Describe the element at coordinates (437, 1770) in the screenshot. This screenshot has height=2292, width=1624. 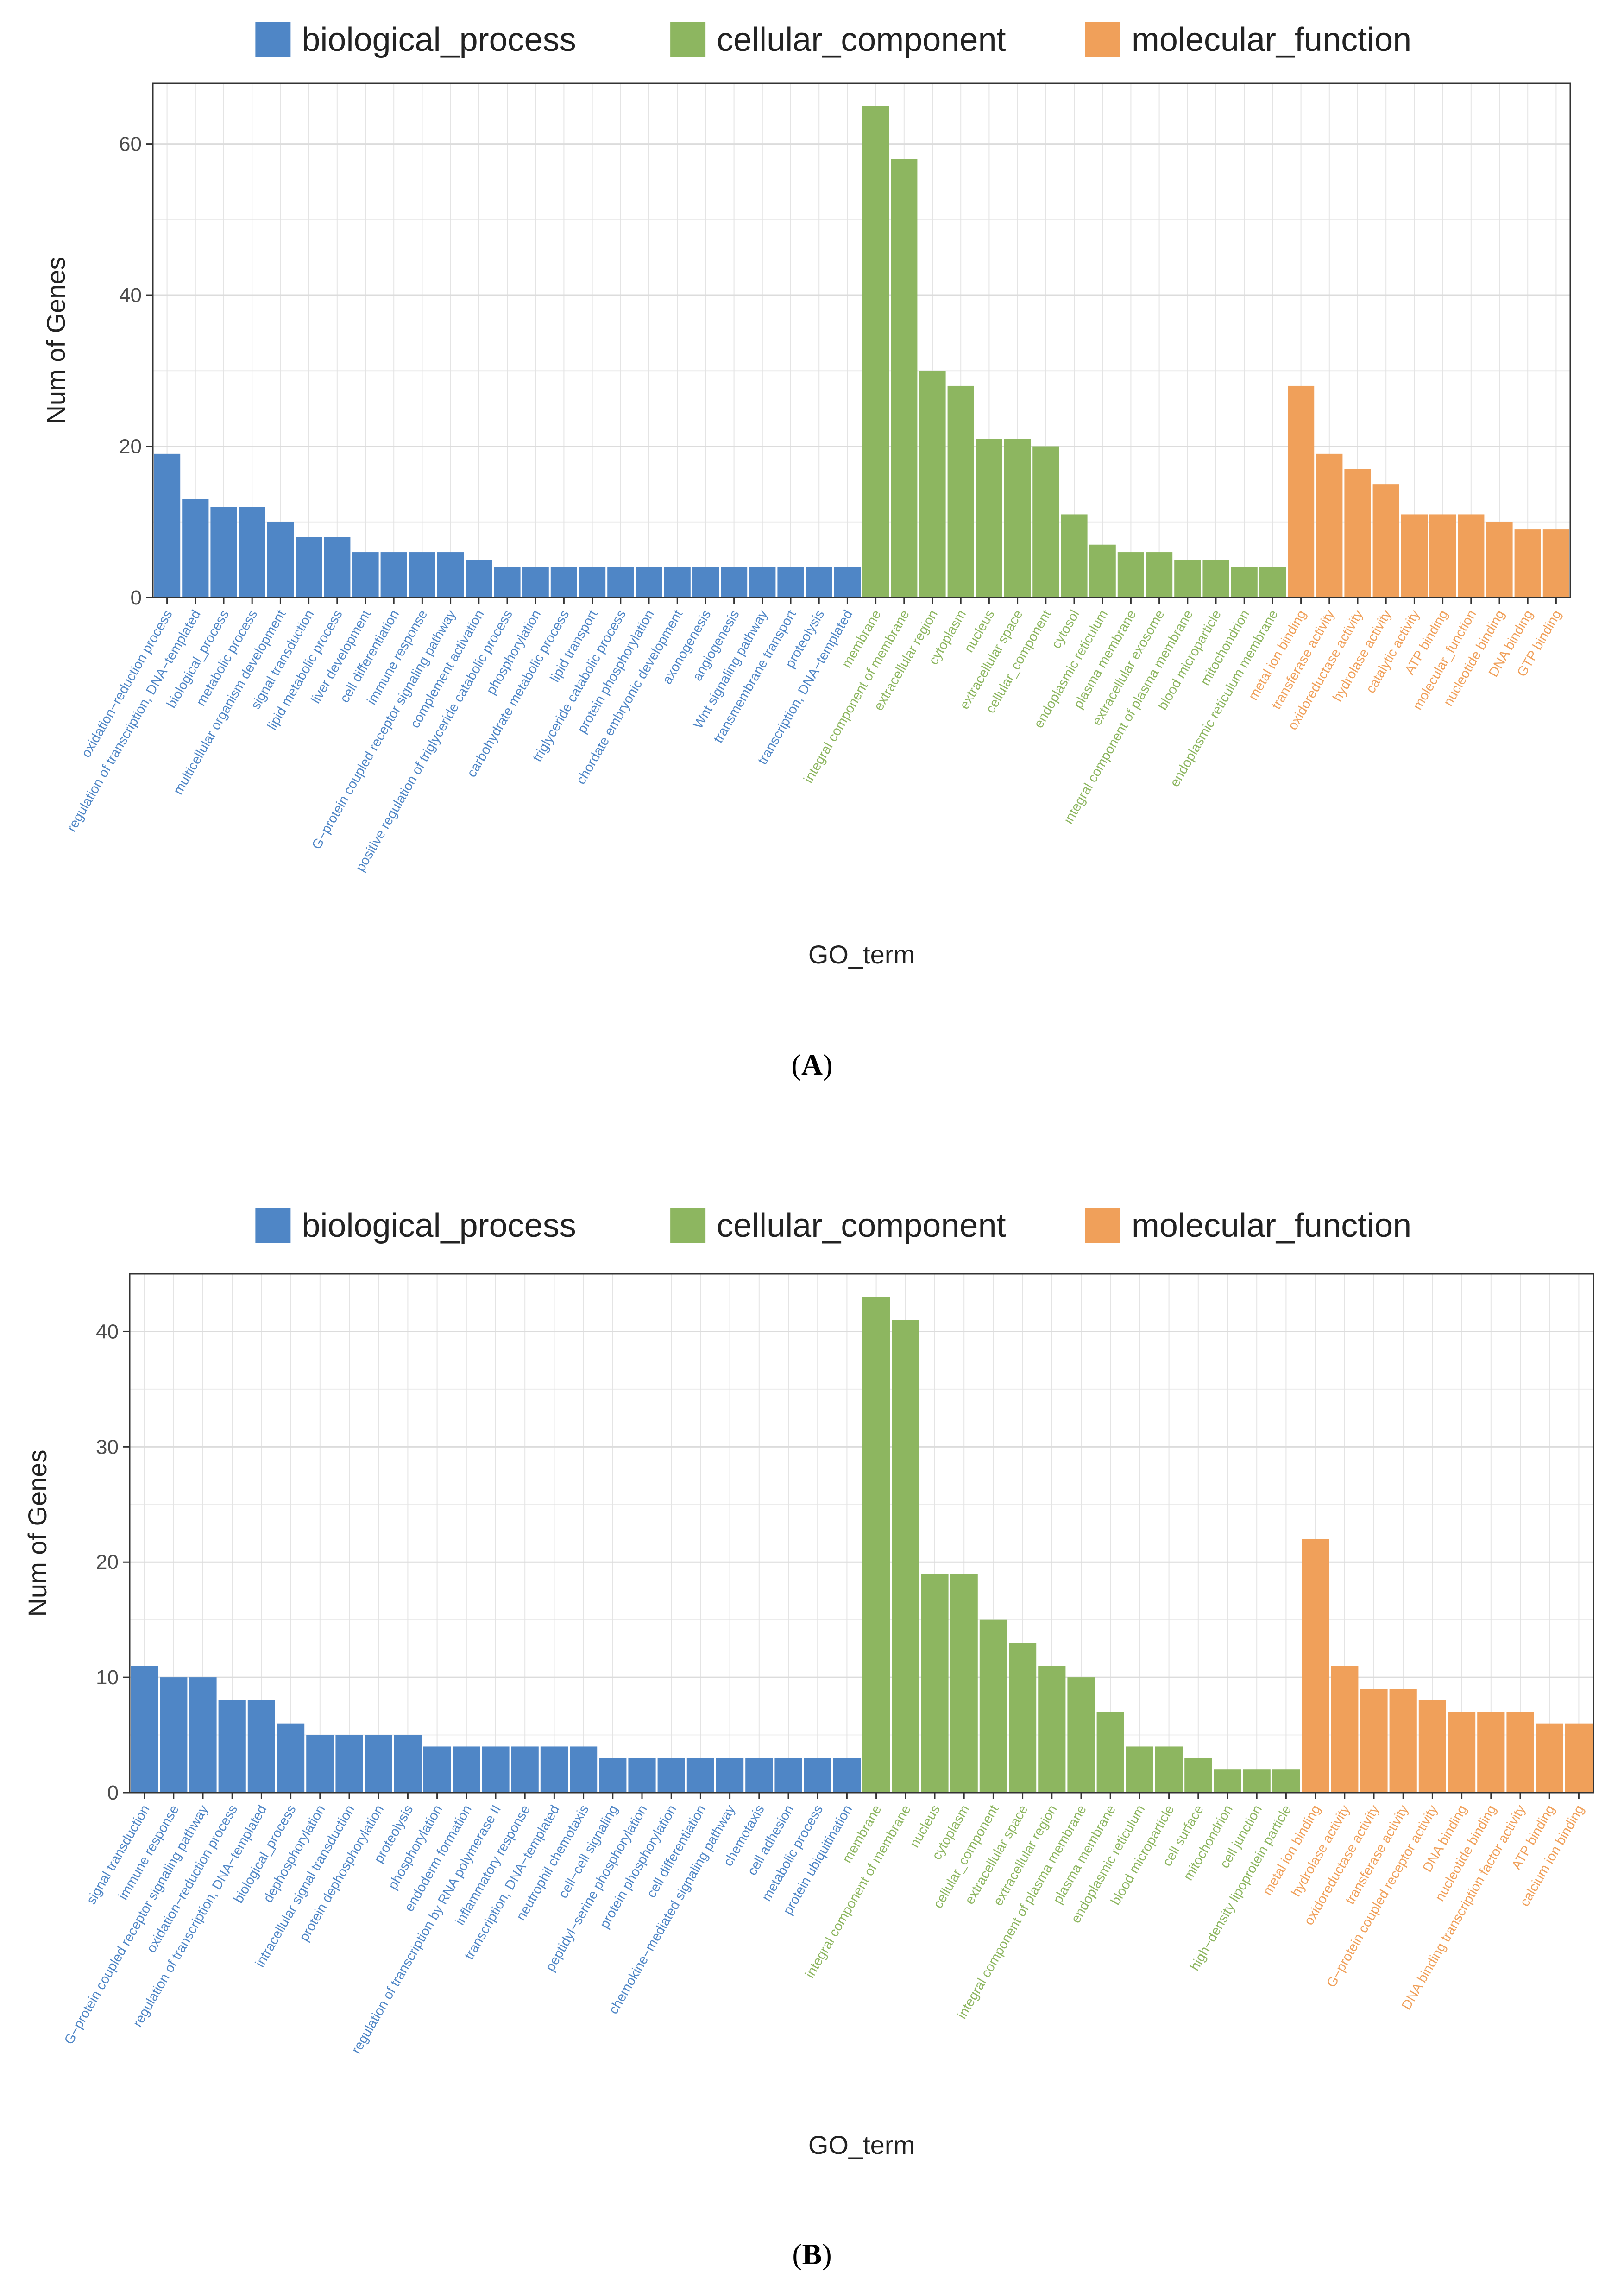
I see `chart-b-bar-phosphorylation` at that location.